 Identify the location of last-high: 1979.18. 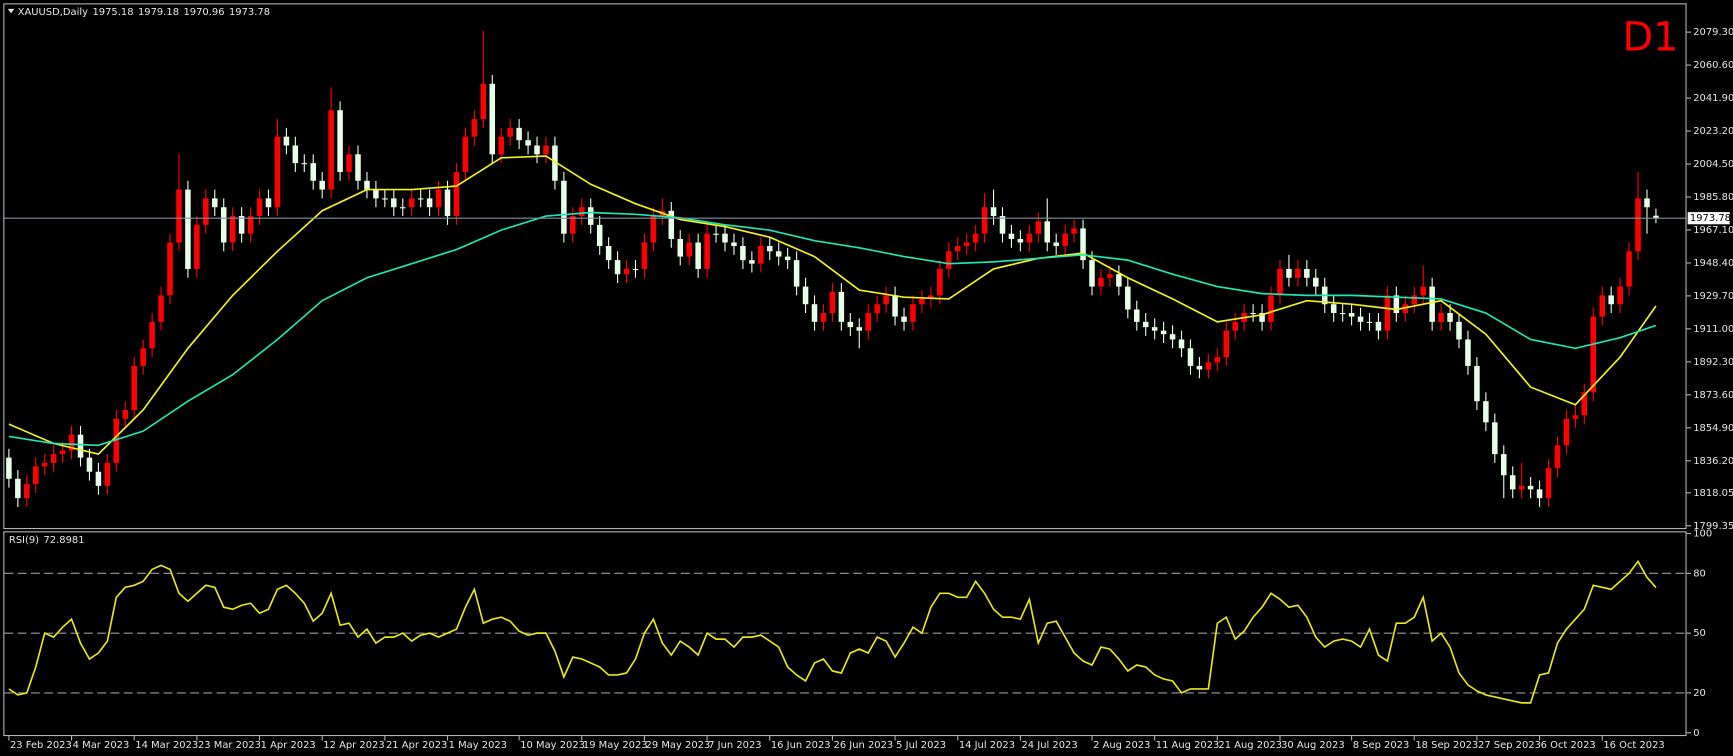
(158, 12).